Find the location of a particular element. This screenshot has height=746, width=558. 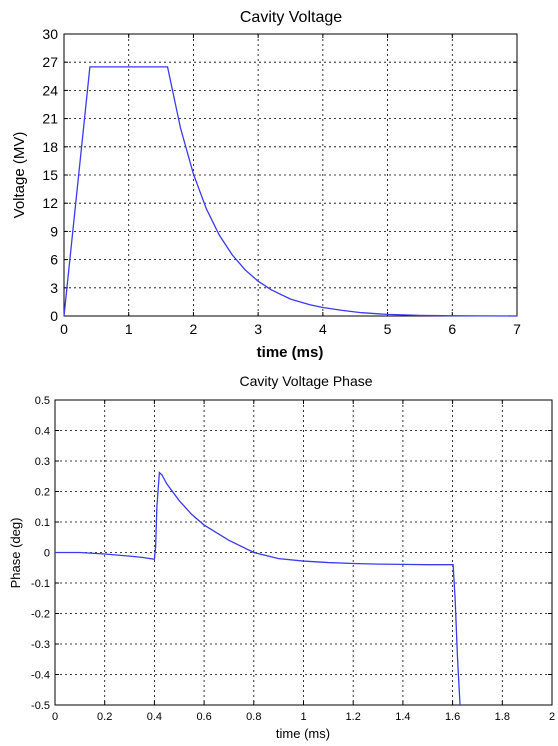

phase-chart-y-tick-label: 0.1 is located at coordinates (42, 523).